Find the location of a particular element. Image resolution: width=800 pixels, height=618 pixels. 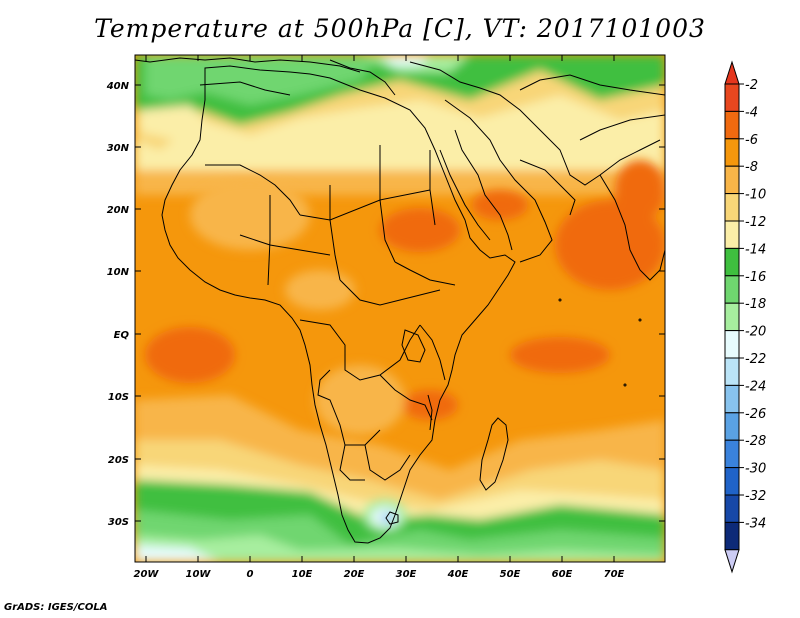

lat-label: 20N is located at coordinates (118, 210).